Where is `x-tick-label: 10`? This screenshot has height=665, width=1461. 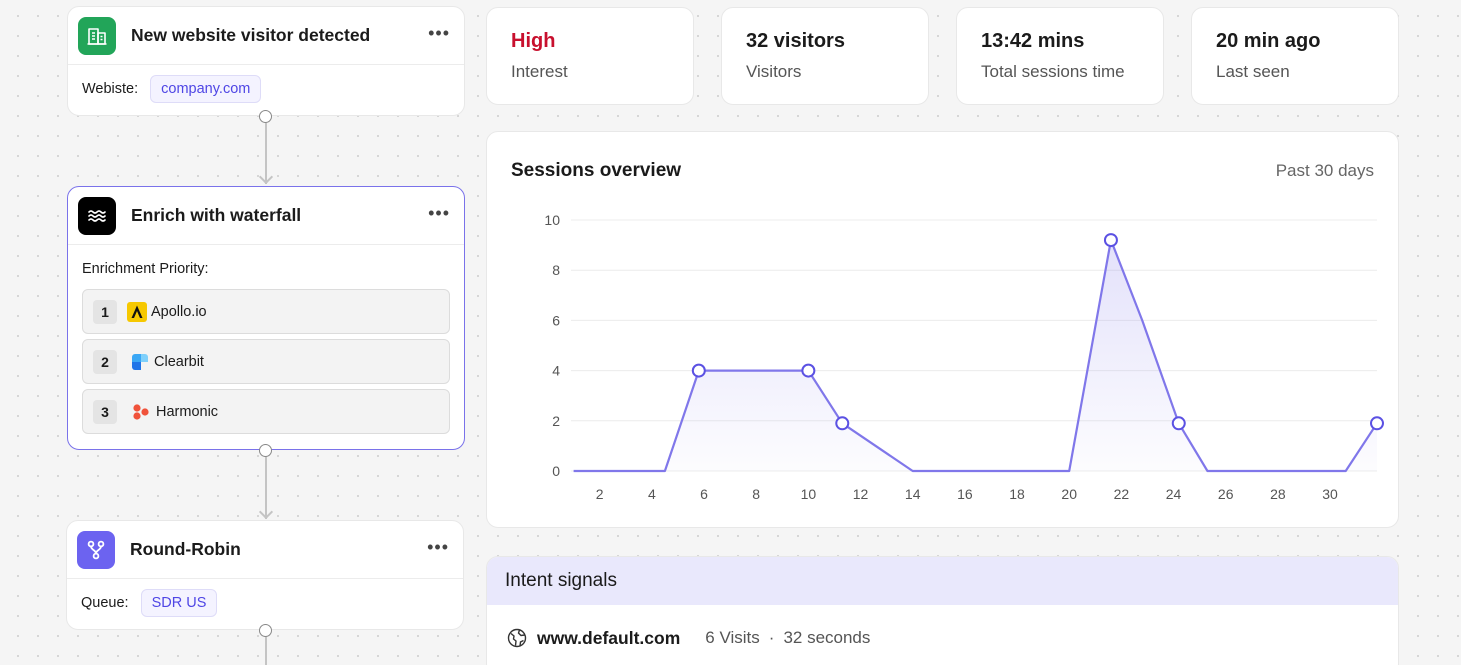 x-tick-label: 10 is located at coordinates (809, 494).